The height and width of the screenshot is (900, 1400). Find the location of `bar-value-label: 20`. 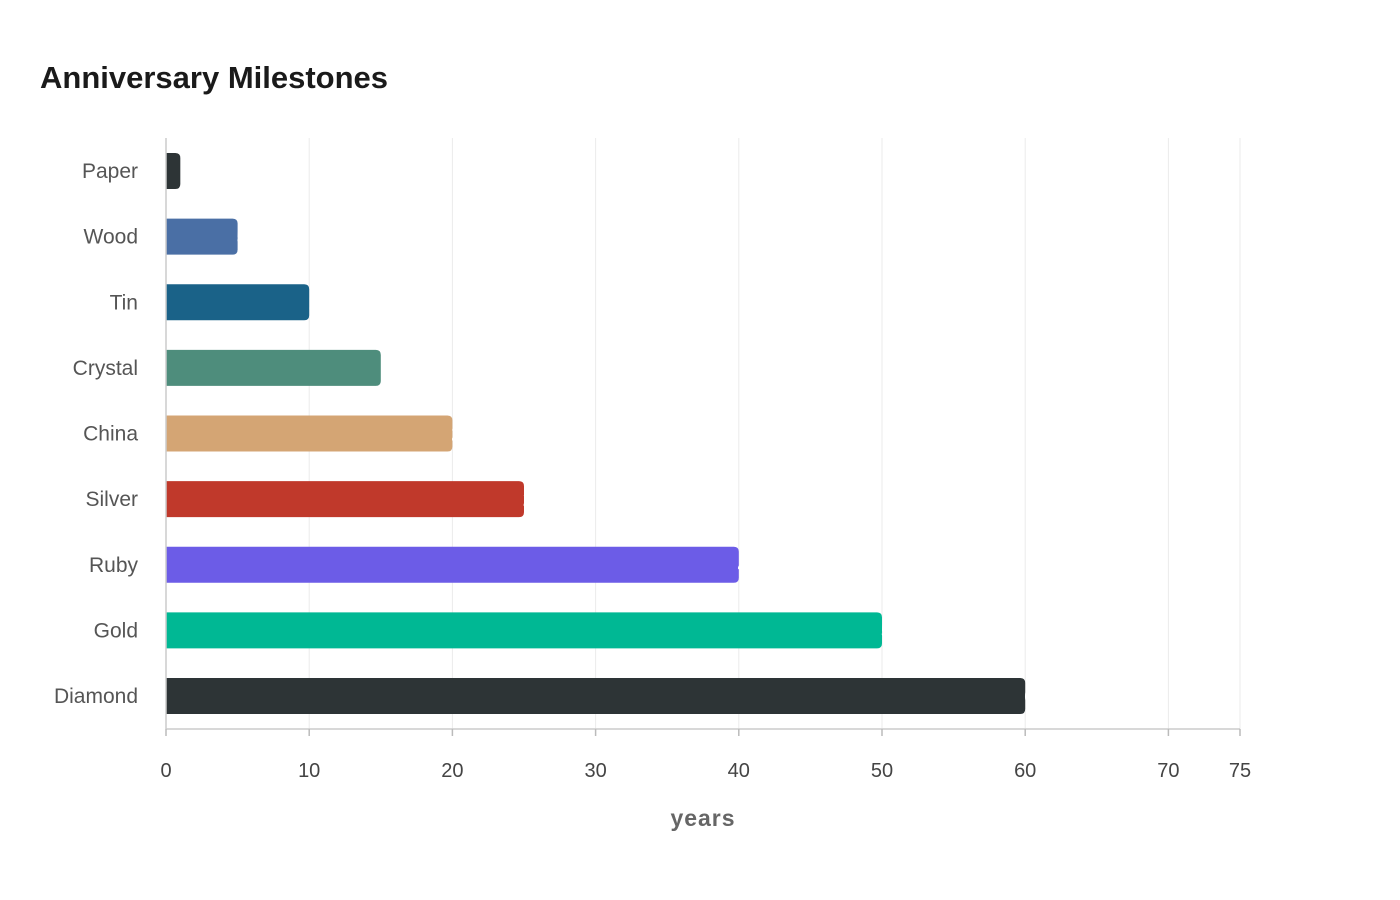

bar-value-label: 20 is located at coordinates (462, 435).